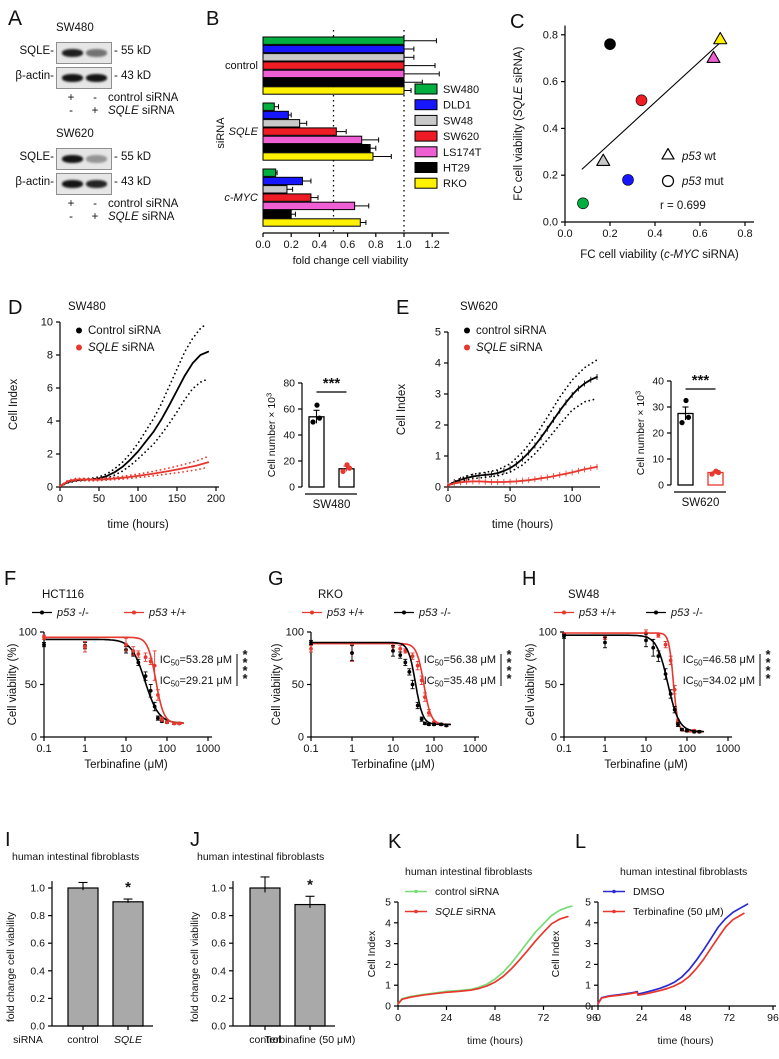  Describe the element at coordinates (658, 460) in the screenshot. I see `y-tick-label: 10` at that location.